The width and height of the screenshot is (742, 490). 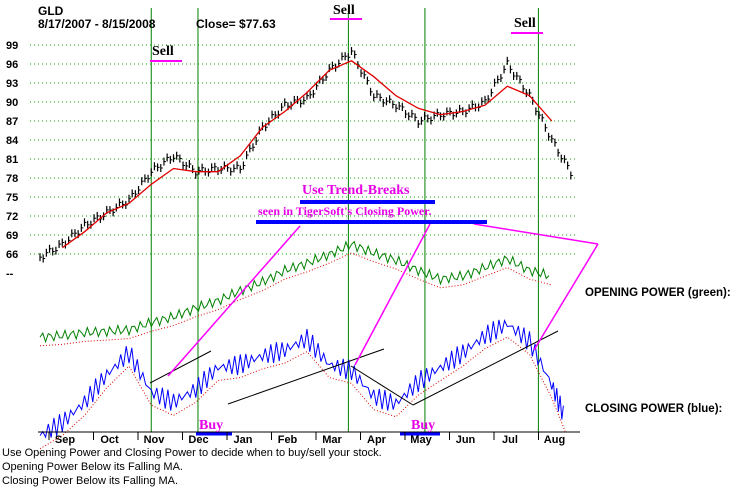 What do you see at coordinates (236, 24) in the screenshot?
I see `close-price-label: Close= $77.63` at bounding box center [236, 24].